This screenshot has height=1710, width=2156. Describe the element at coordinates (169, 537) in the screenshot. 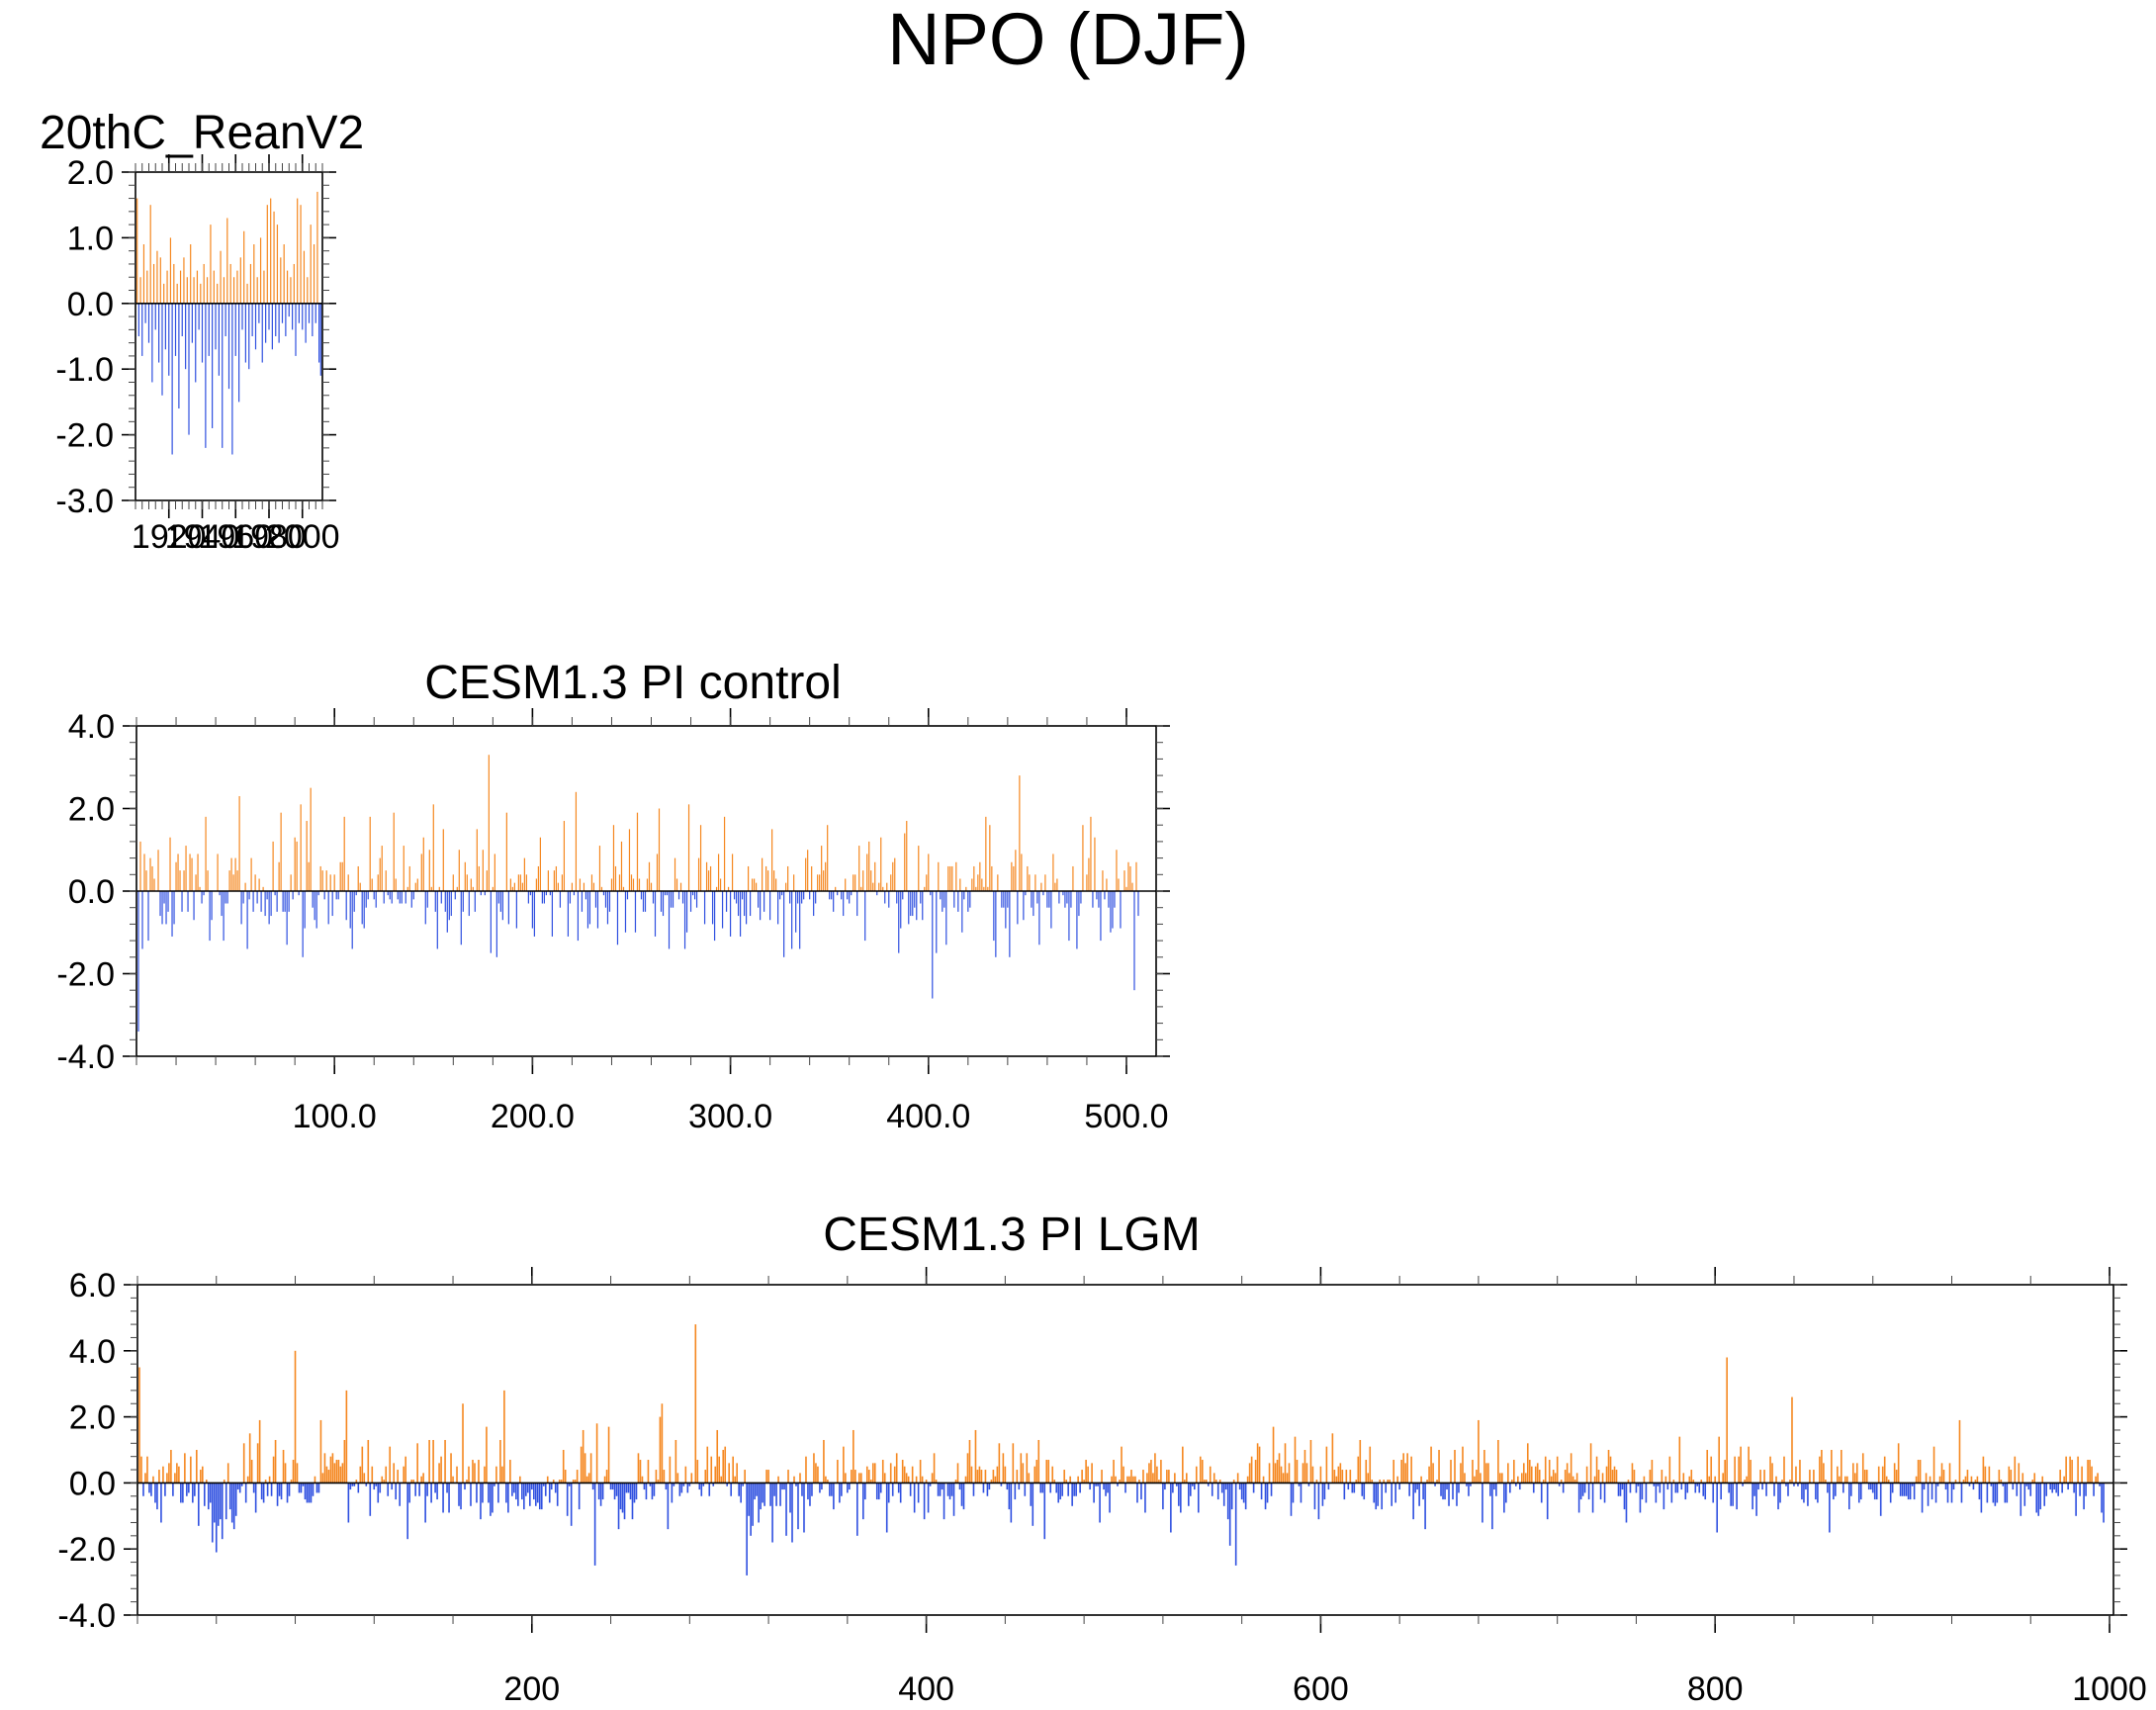

I see `x-tick-label: 1920` at that location.